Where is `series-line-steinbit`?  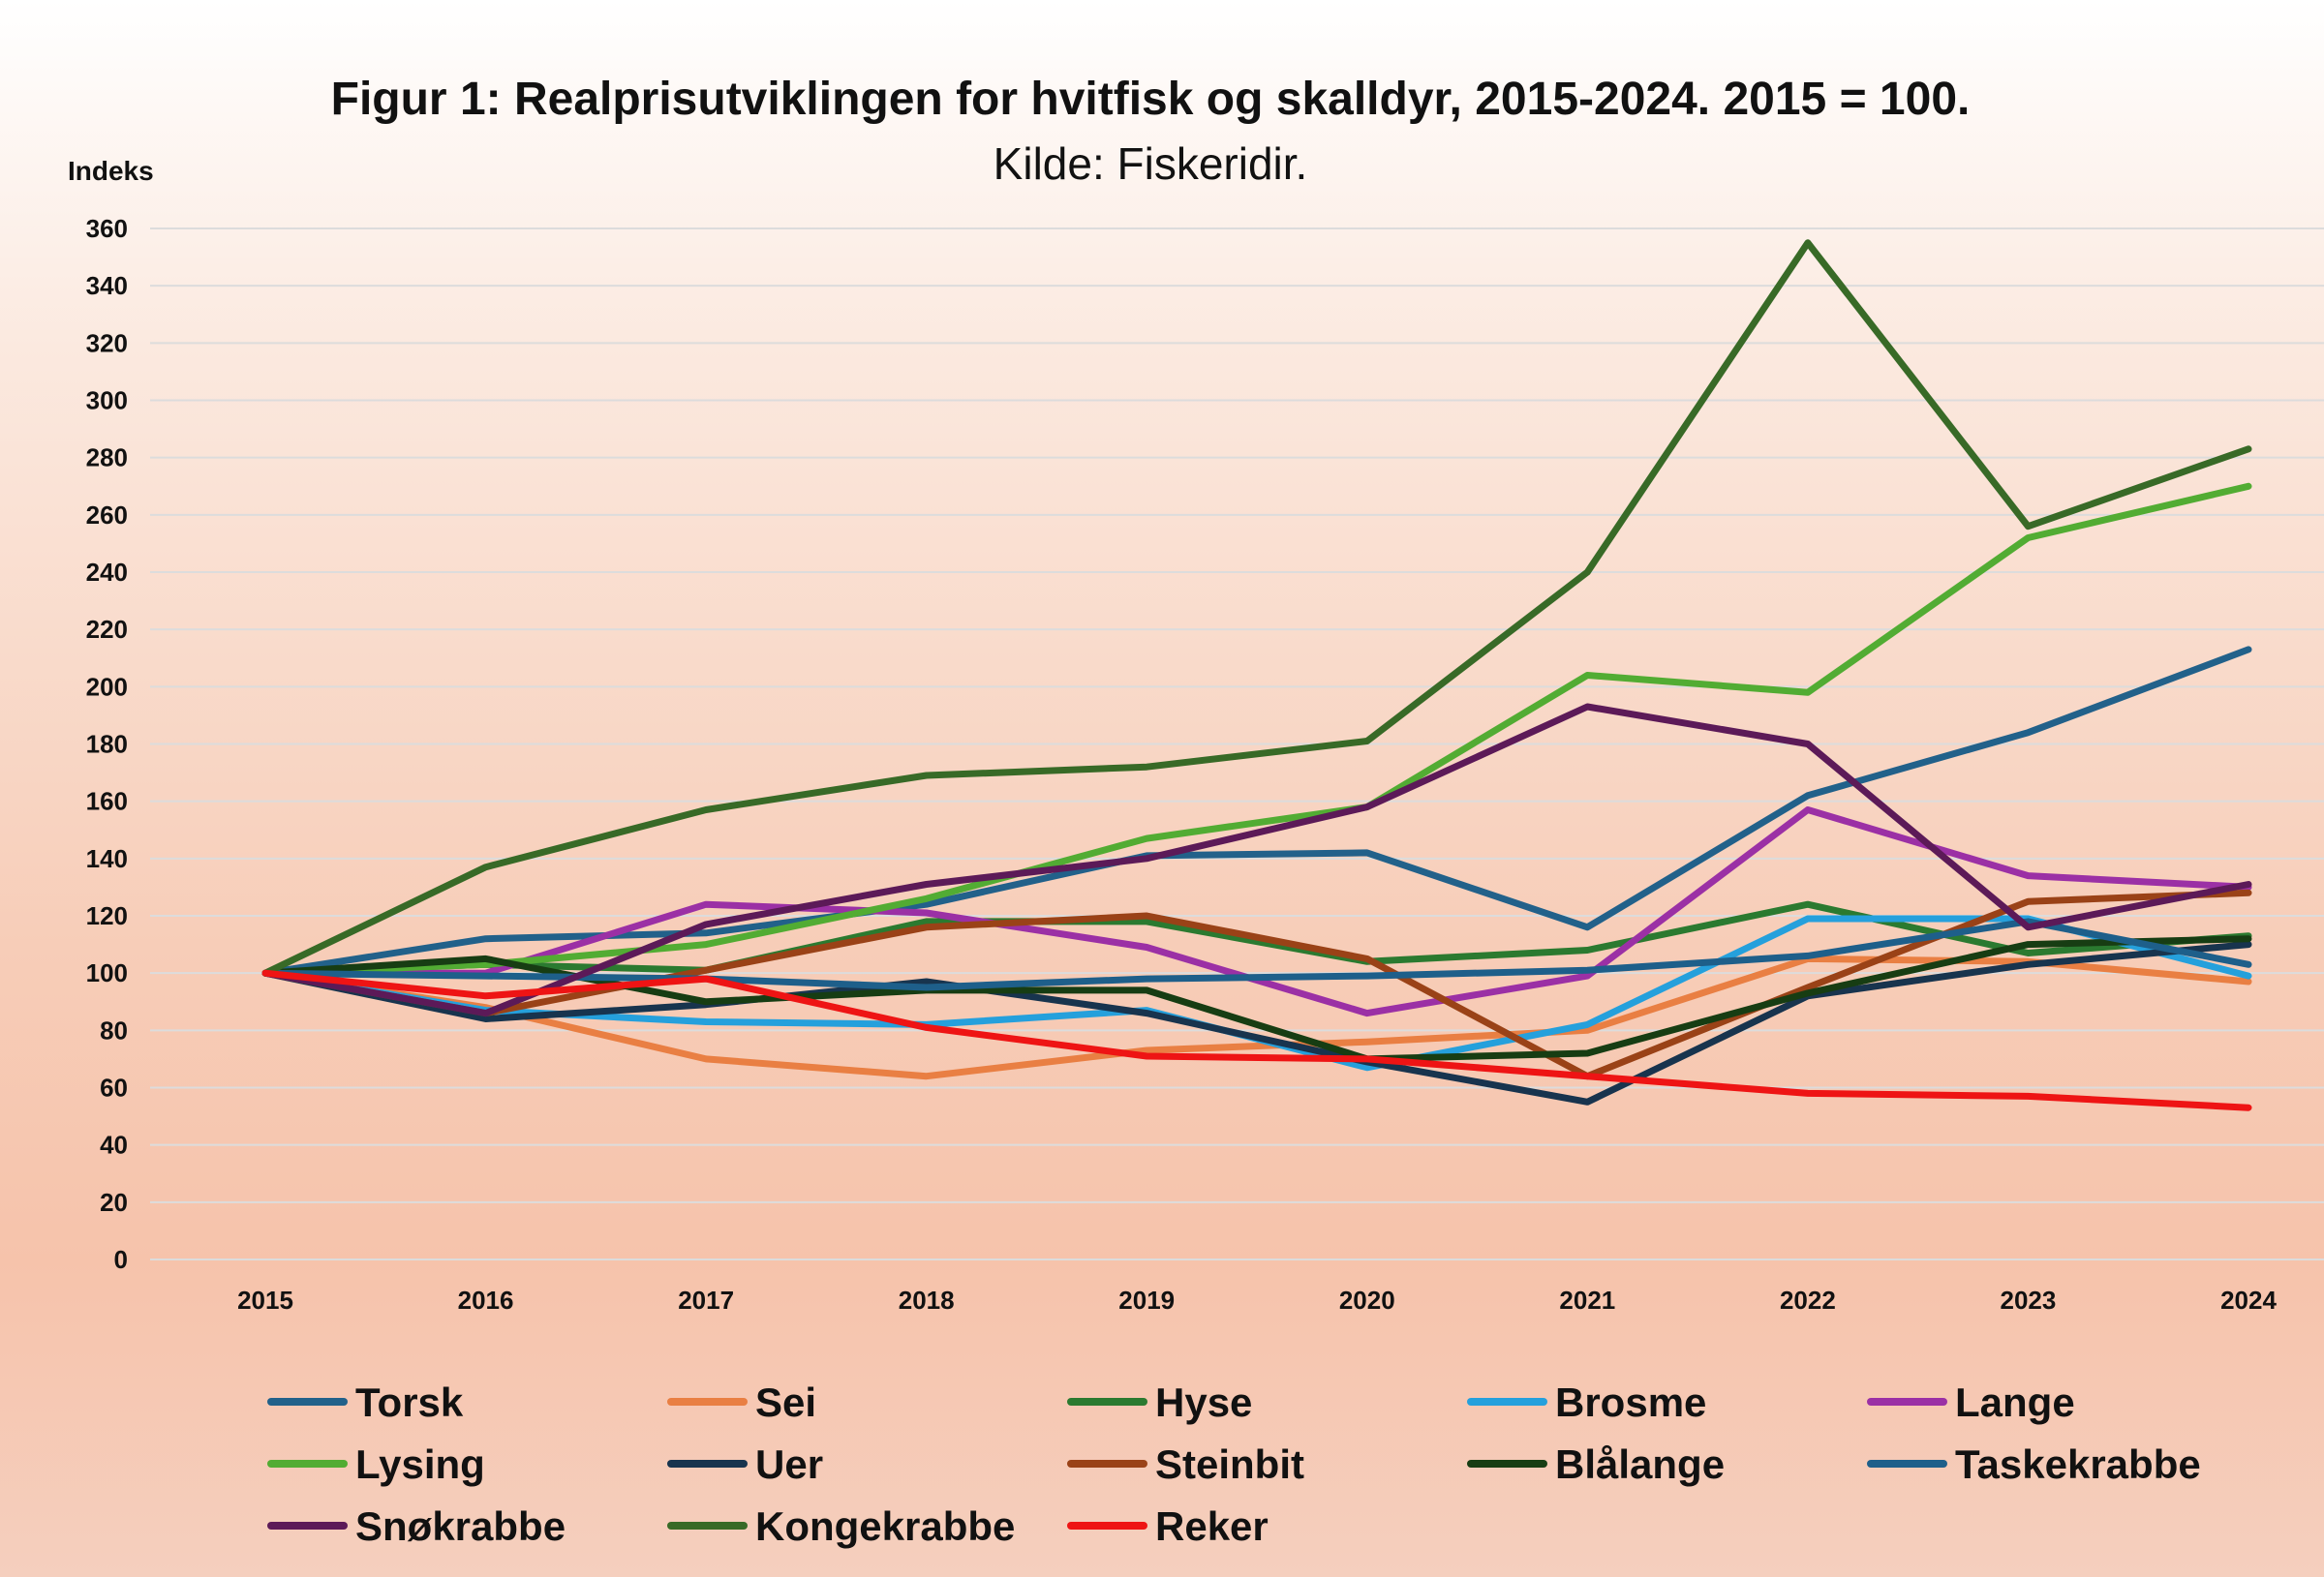
series-line-steinbit is located at coordinates (1256, 984).